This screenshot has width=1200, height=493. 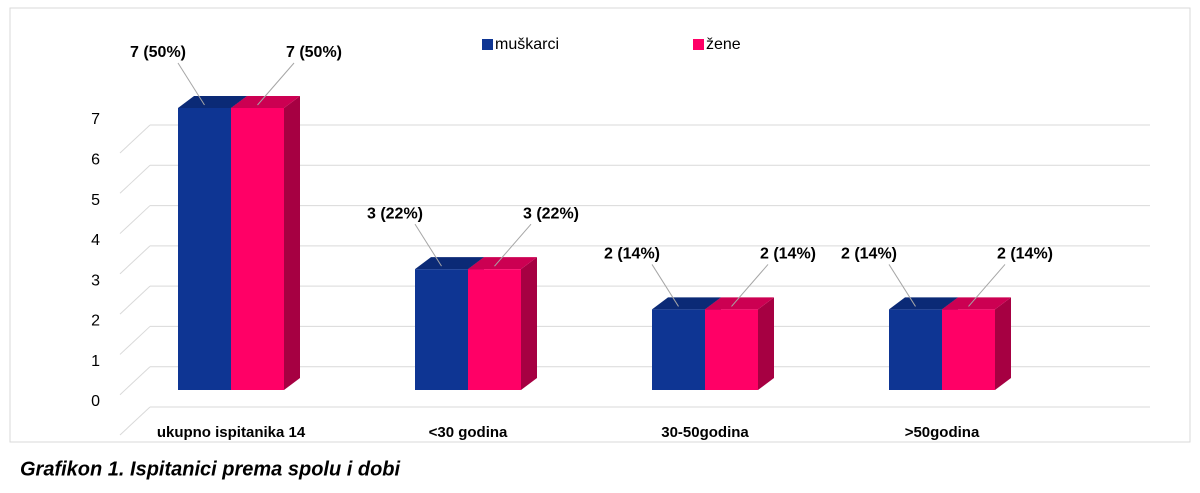 I want to click on x-tick-label: >50godina, so click(x=942, y=432).